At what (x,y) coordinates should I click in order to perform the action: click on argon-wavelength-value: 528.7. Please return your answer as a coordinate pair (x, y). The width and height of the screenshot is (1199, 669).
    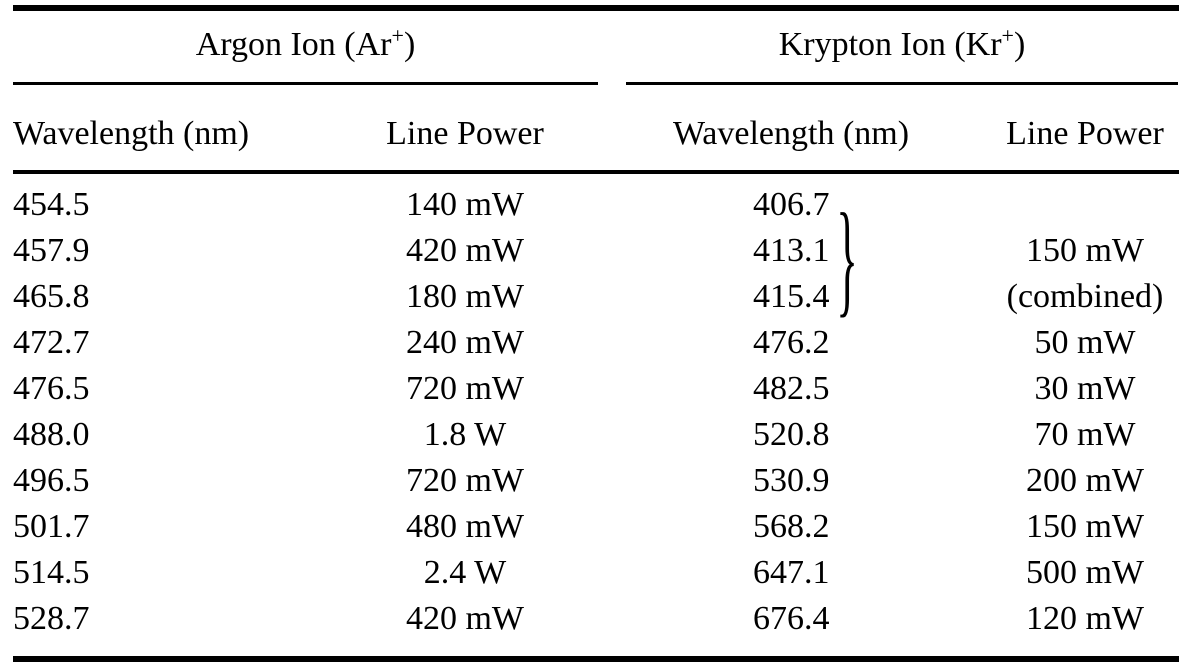
    Looking at the image, I should click on (51, 618).